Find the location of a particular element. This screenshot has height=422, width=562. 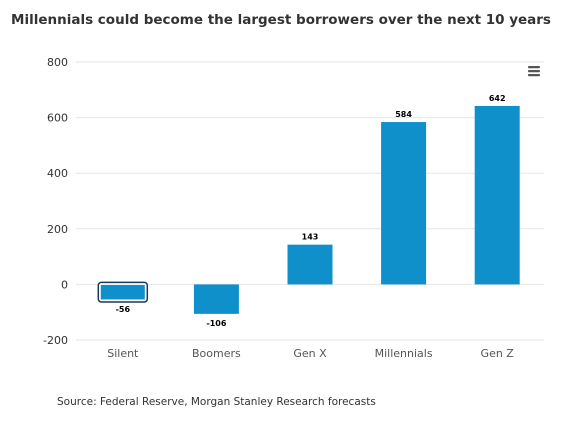

x-tick-label: Gen Z is located at coordinates (498, 353).